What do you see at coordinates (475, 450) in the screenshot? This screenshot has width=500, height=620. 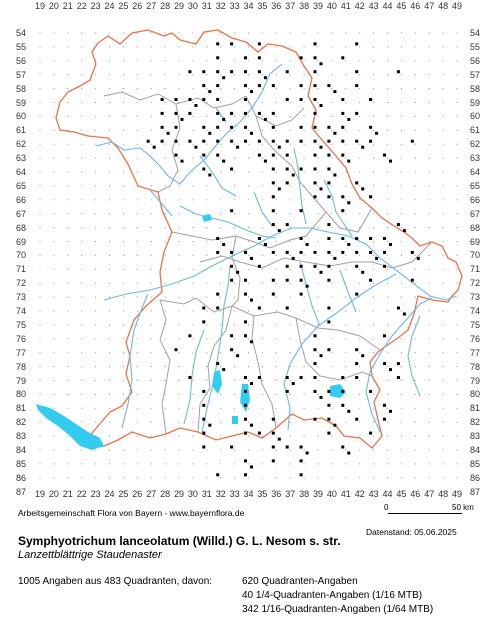 I see `row-label-right: 84` at bounding box center [475, 450].